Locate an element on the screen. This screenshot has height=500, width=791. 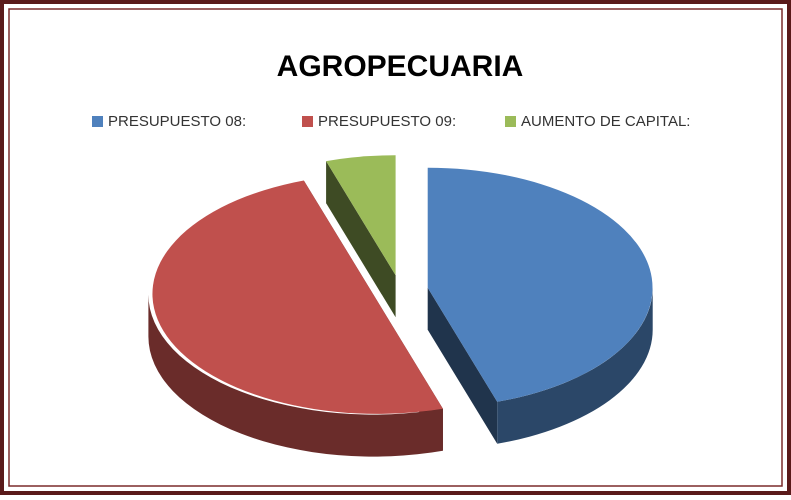
legend-label: AUMENTO DE CAPITAL: is located at coordinates (605, 121).